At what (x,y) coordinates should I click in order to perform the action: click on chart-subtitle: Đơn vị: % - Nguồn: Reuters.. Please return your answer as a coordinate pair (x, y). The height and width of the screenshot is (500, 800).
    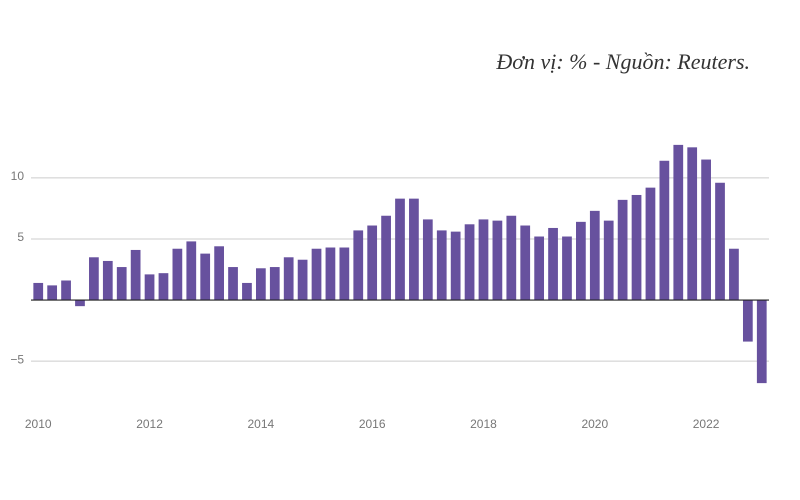
    Looking at the image, I should click on (622, 61).